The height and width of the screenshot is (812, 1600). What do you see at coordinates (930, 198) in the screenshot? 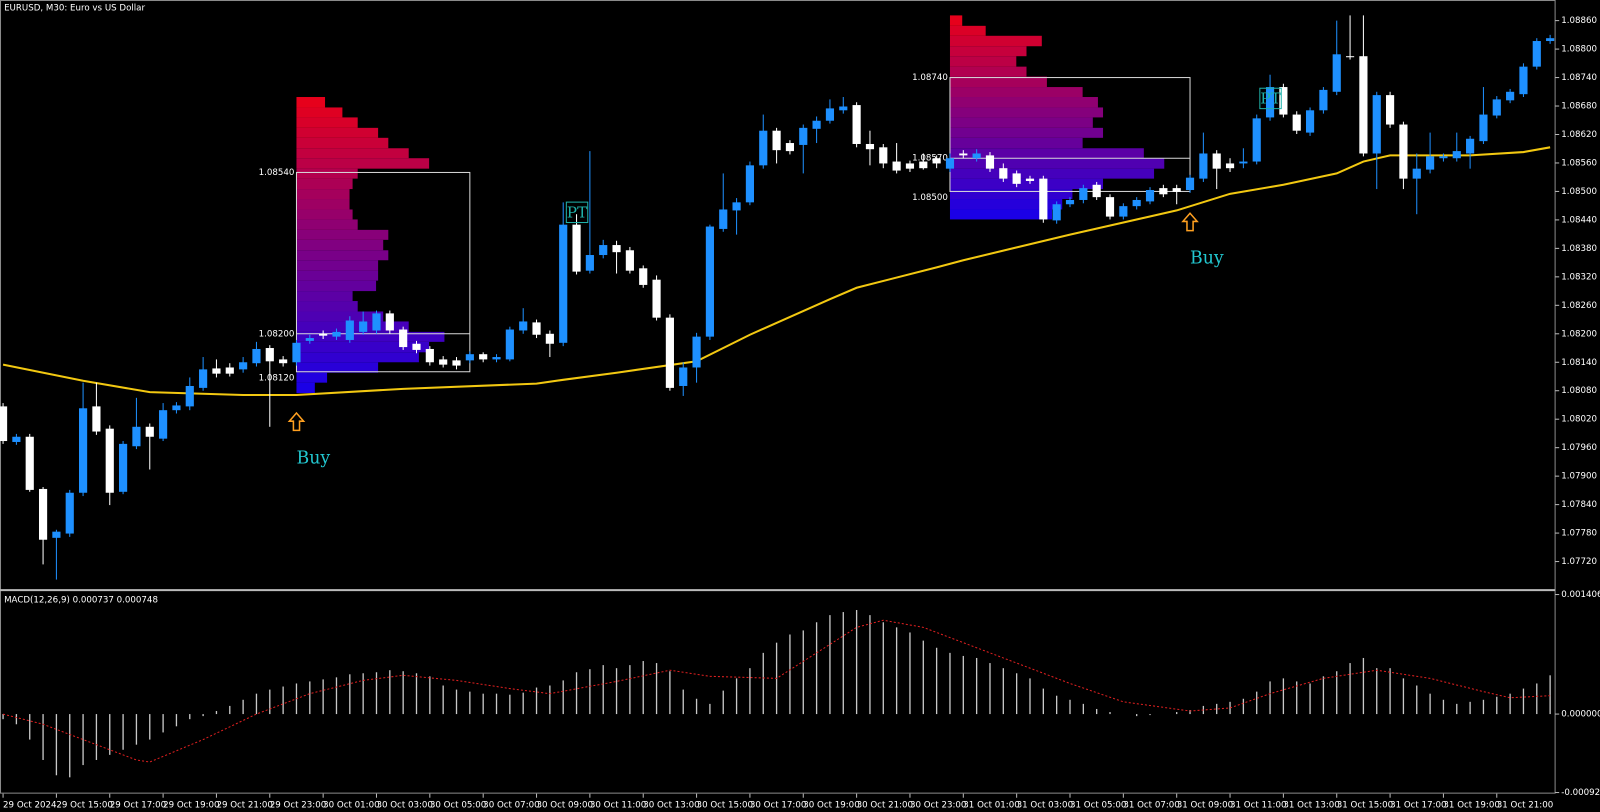
I see `profile-level-label: 1.08500` at bounding box center [930, 198].